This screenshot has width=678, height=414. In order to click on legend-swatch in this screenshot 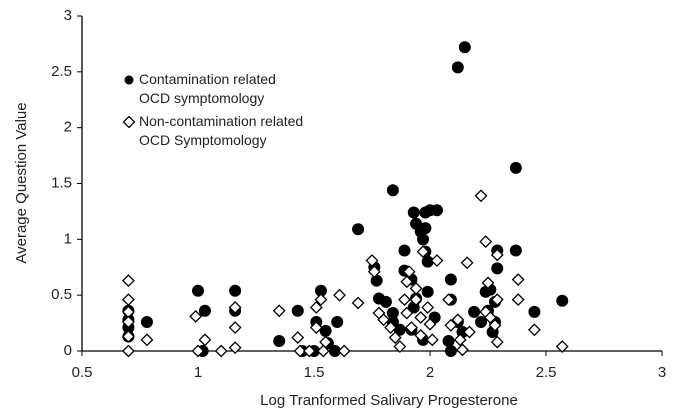, I will do `click(129, 122)`.